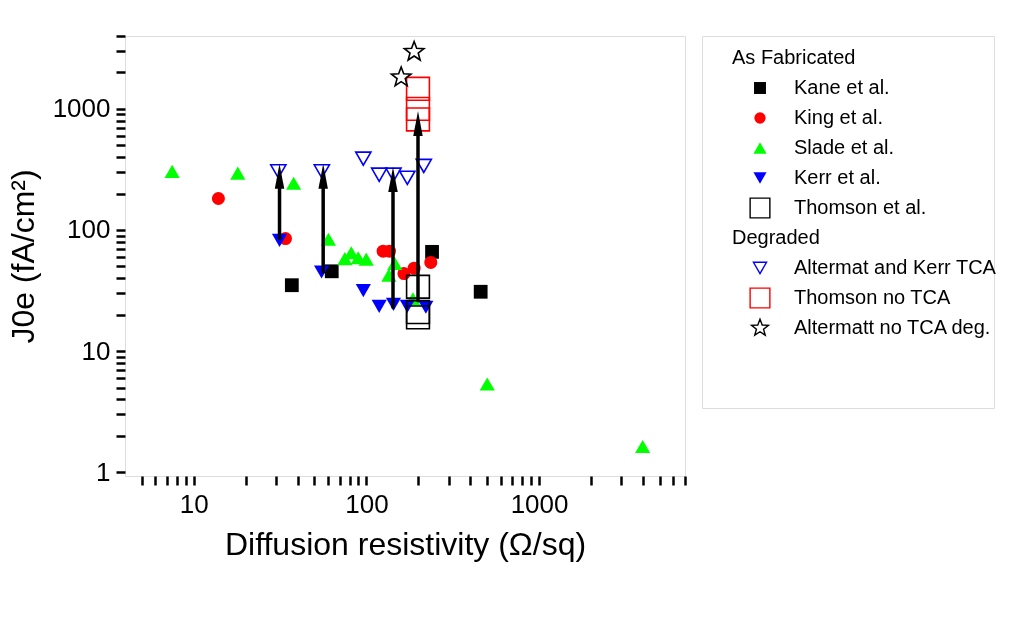 Image resolution: width=1029 pixels, height=634 pixels. What do you see at coordinates (892, 327) in the screenshot?
I see `legend-label: Altermatt no TCA deg.` at bounding box center [892, 327].